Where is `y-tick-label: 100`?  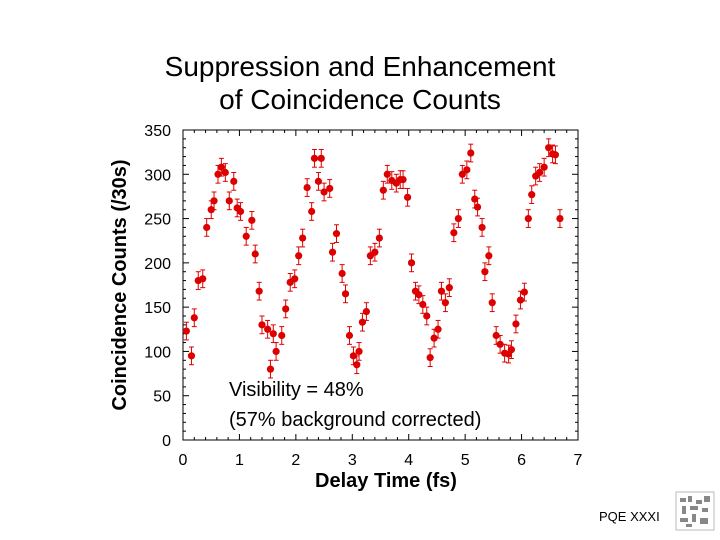
y-tick-label: 100 is located at coordinates (157, 352).